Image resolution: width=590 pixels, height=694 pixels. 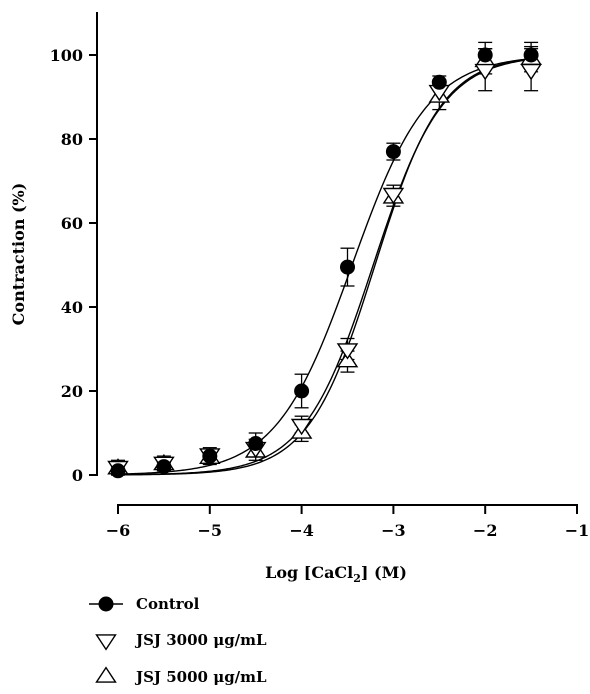 What do you see at coordinates (77, 475) in the screenshot?
I see `y-tick-label: 0` at bounding box center [77, 475].